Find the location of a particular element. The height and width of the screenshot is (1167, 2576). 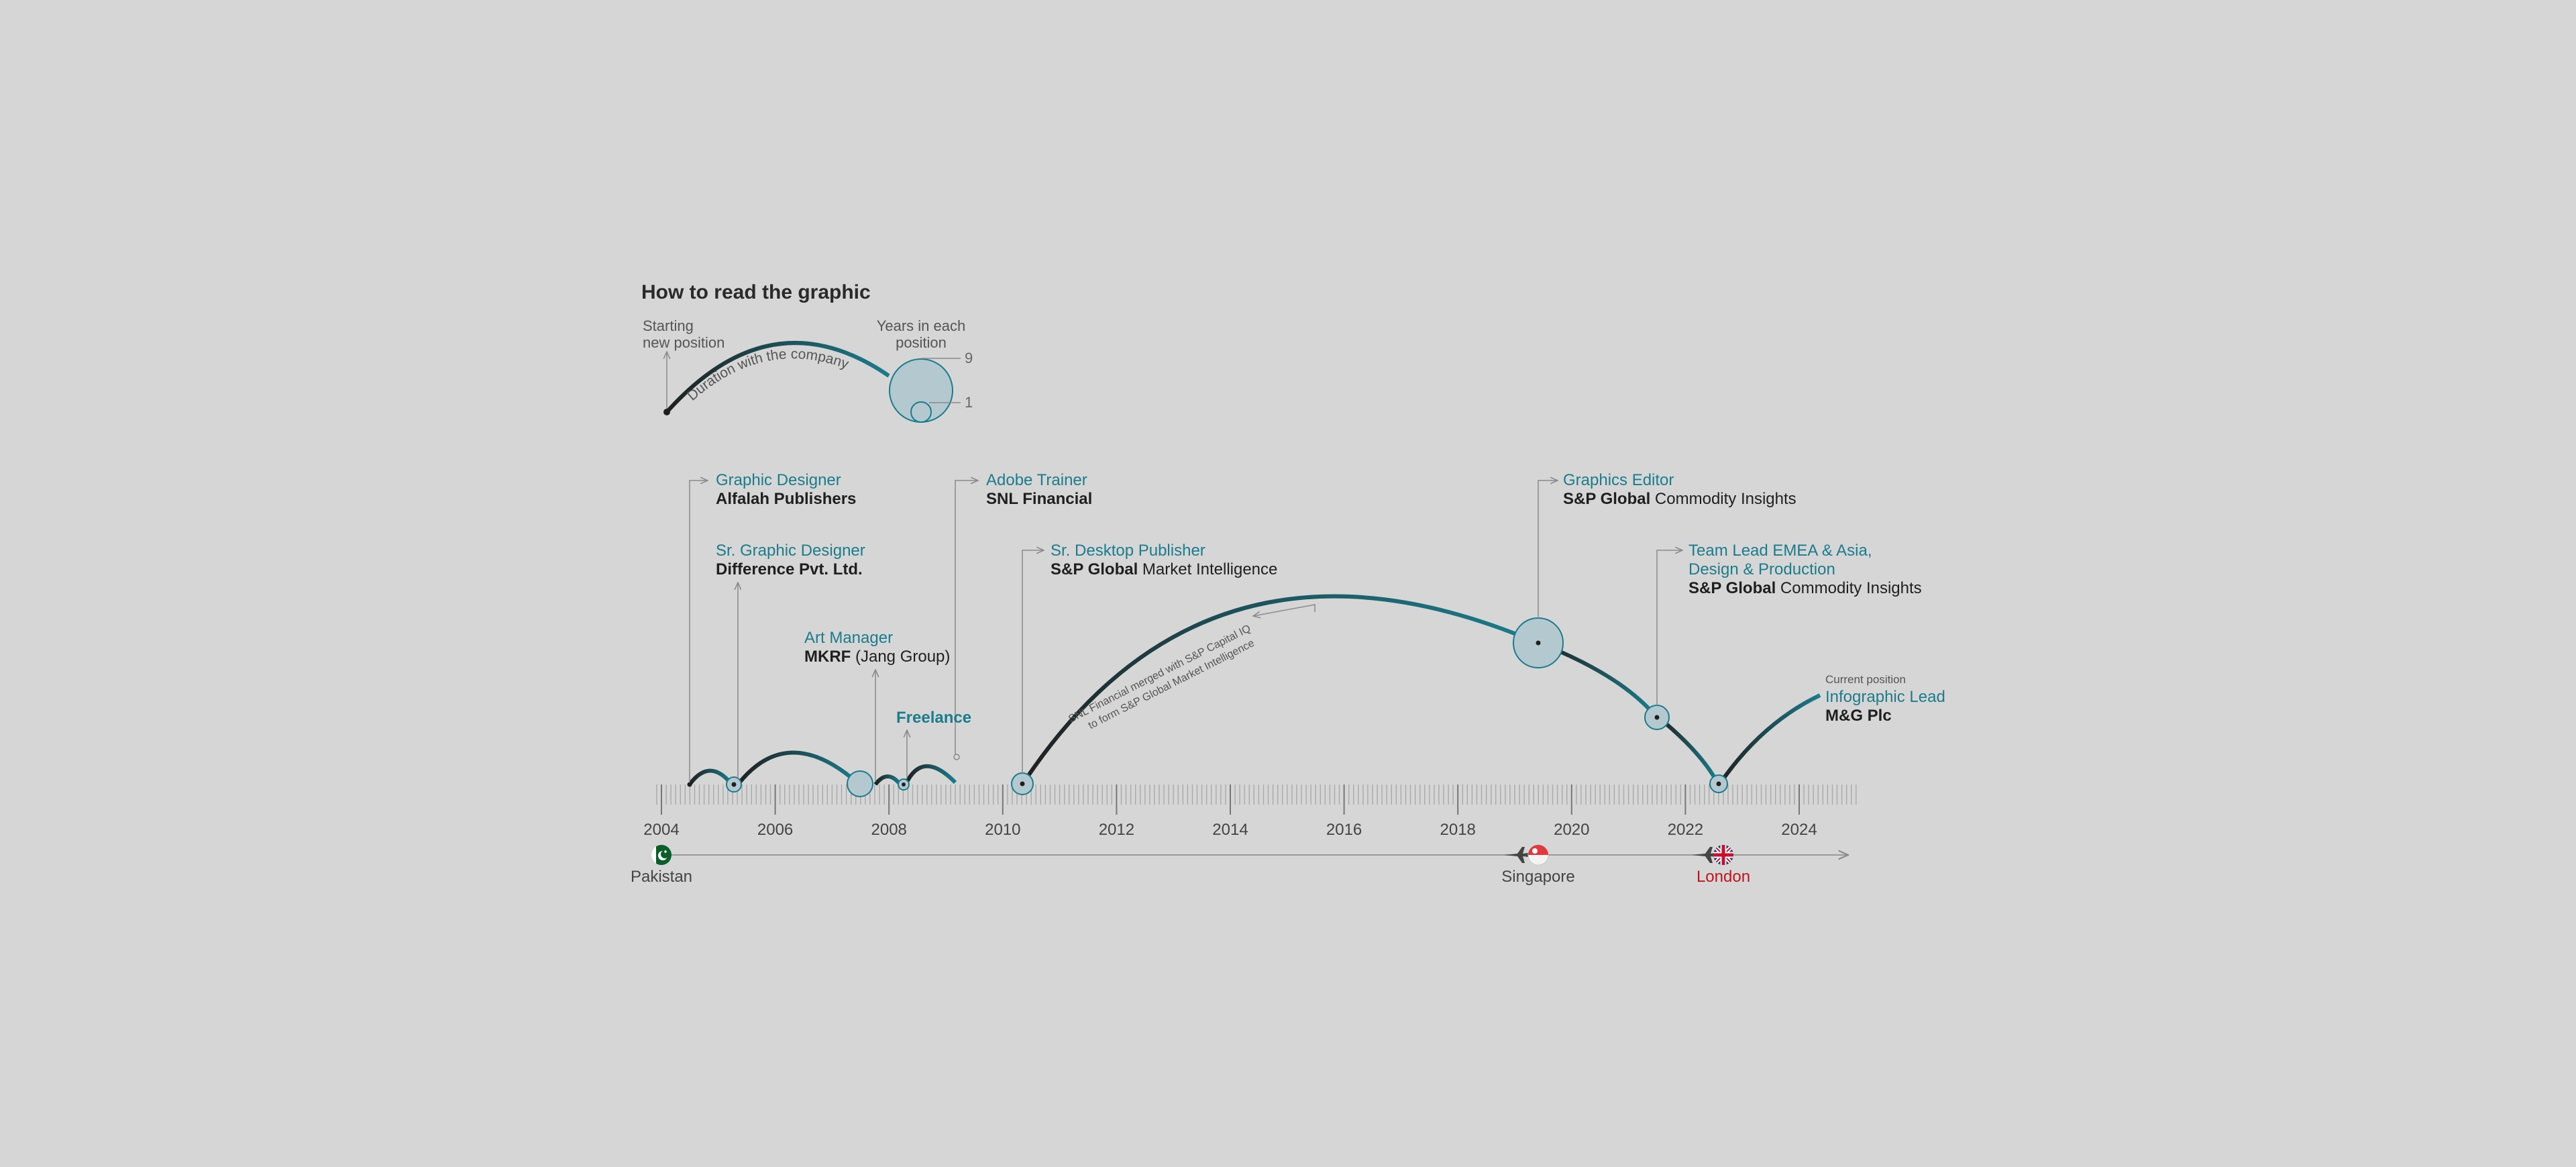

year-label-2004: 2004 is located at coordinates (661, 830).